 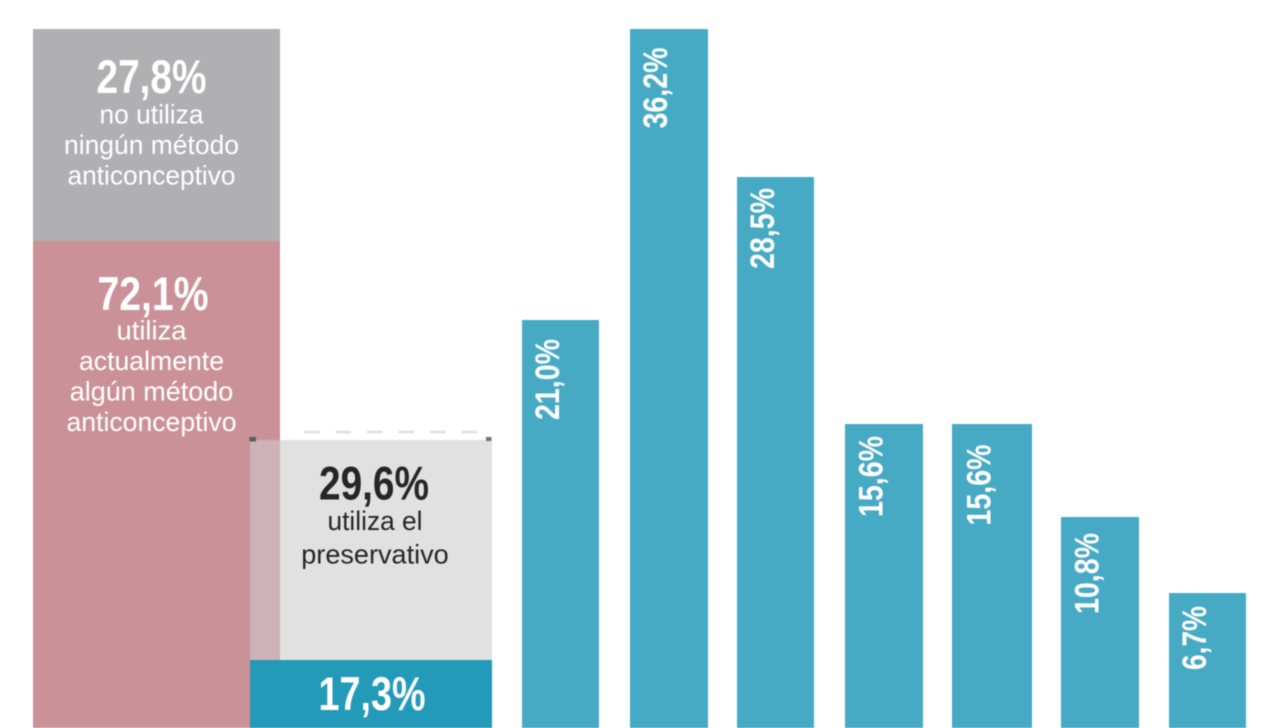 I want to click on svg-text: ningún método, so click(x=151, y=145).